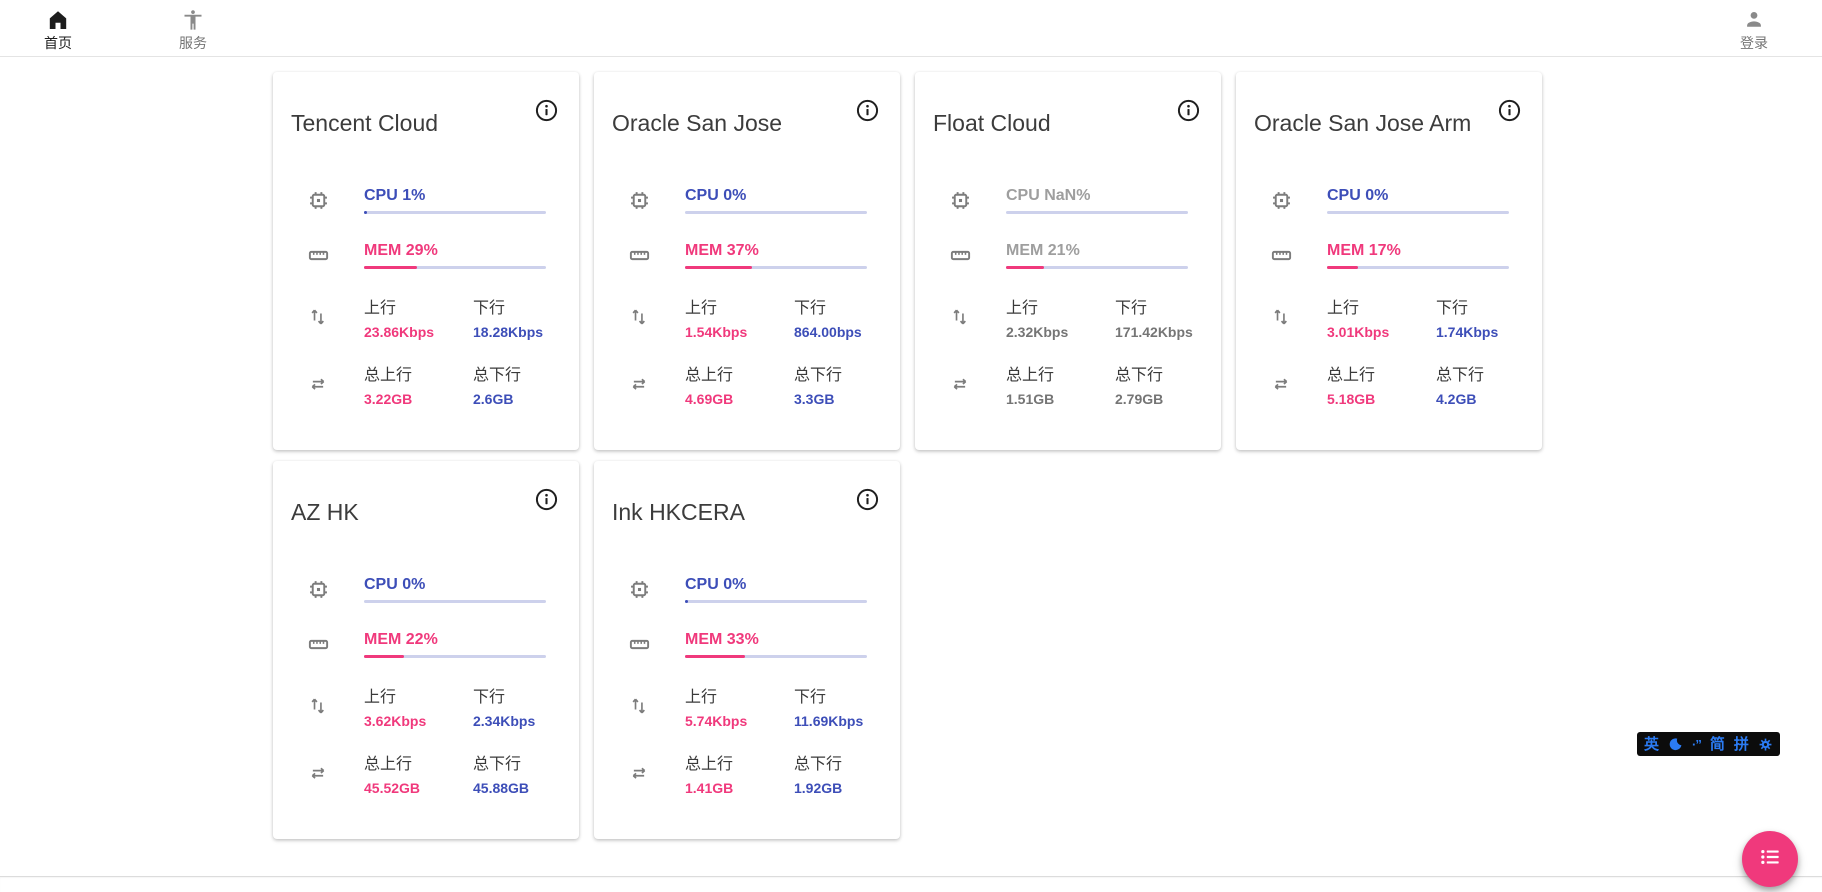  I want to click on cpu-label: CPU NaN%, so click(1048, 195).